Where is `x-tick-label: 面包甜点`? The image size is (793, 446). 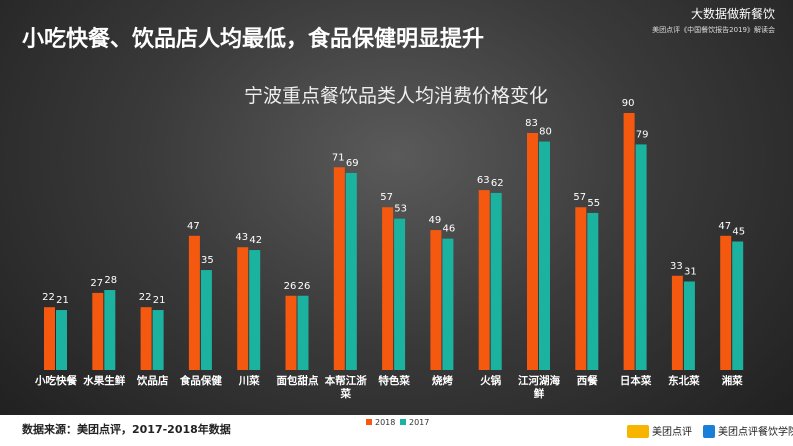
x-tick-label: 面包甜点 is located at coordinates (297, 381).